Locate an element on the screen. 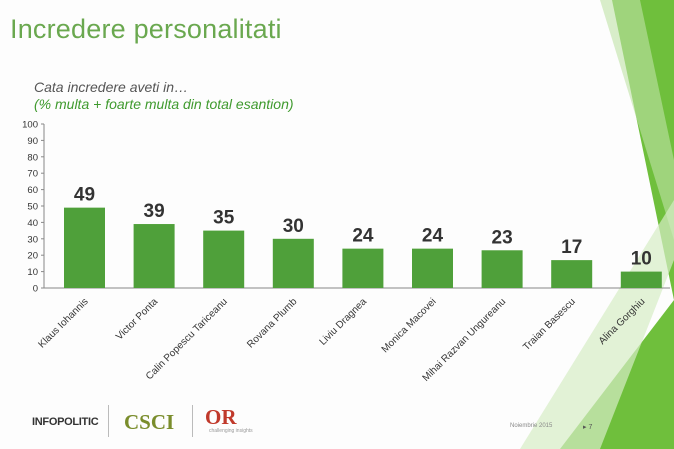 This screenshot has height=449, width=674. page-number: ▸ 7 is located at coordinates (588, 427).